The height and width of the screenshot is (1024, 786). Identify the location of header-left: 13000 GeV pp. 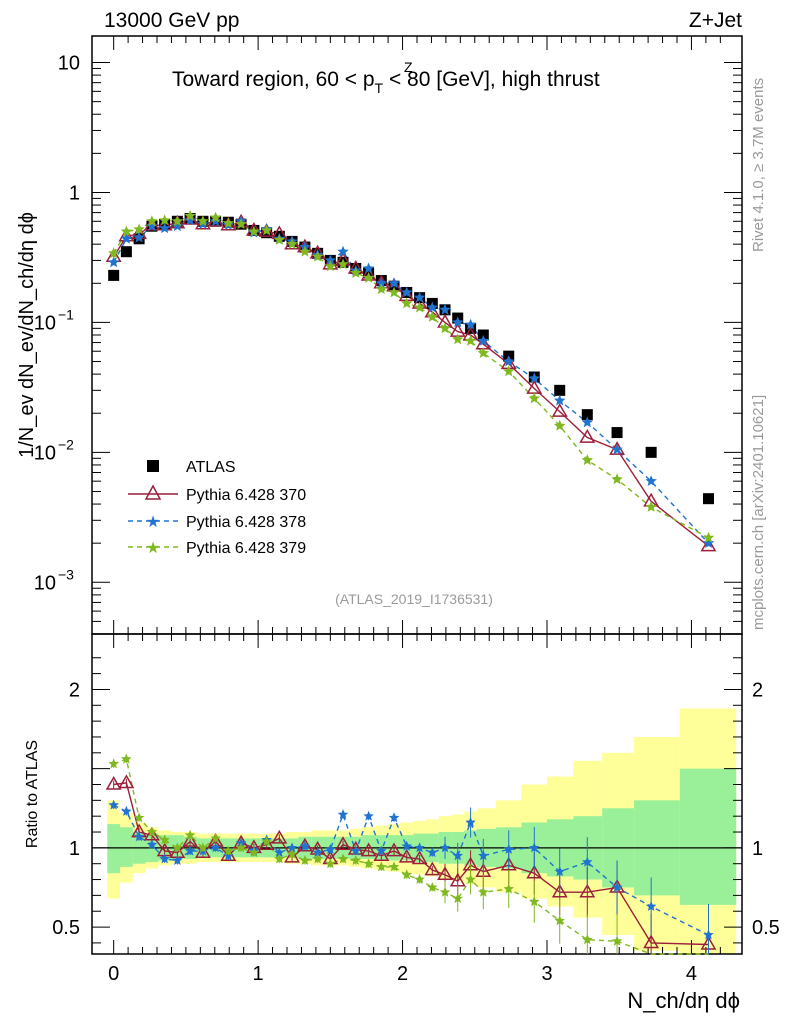
(171, 20).